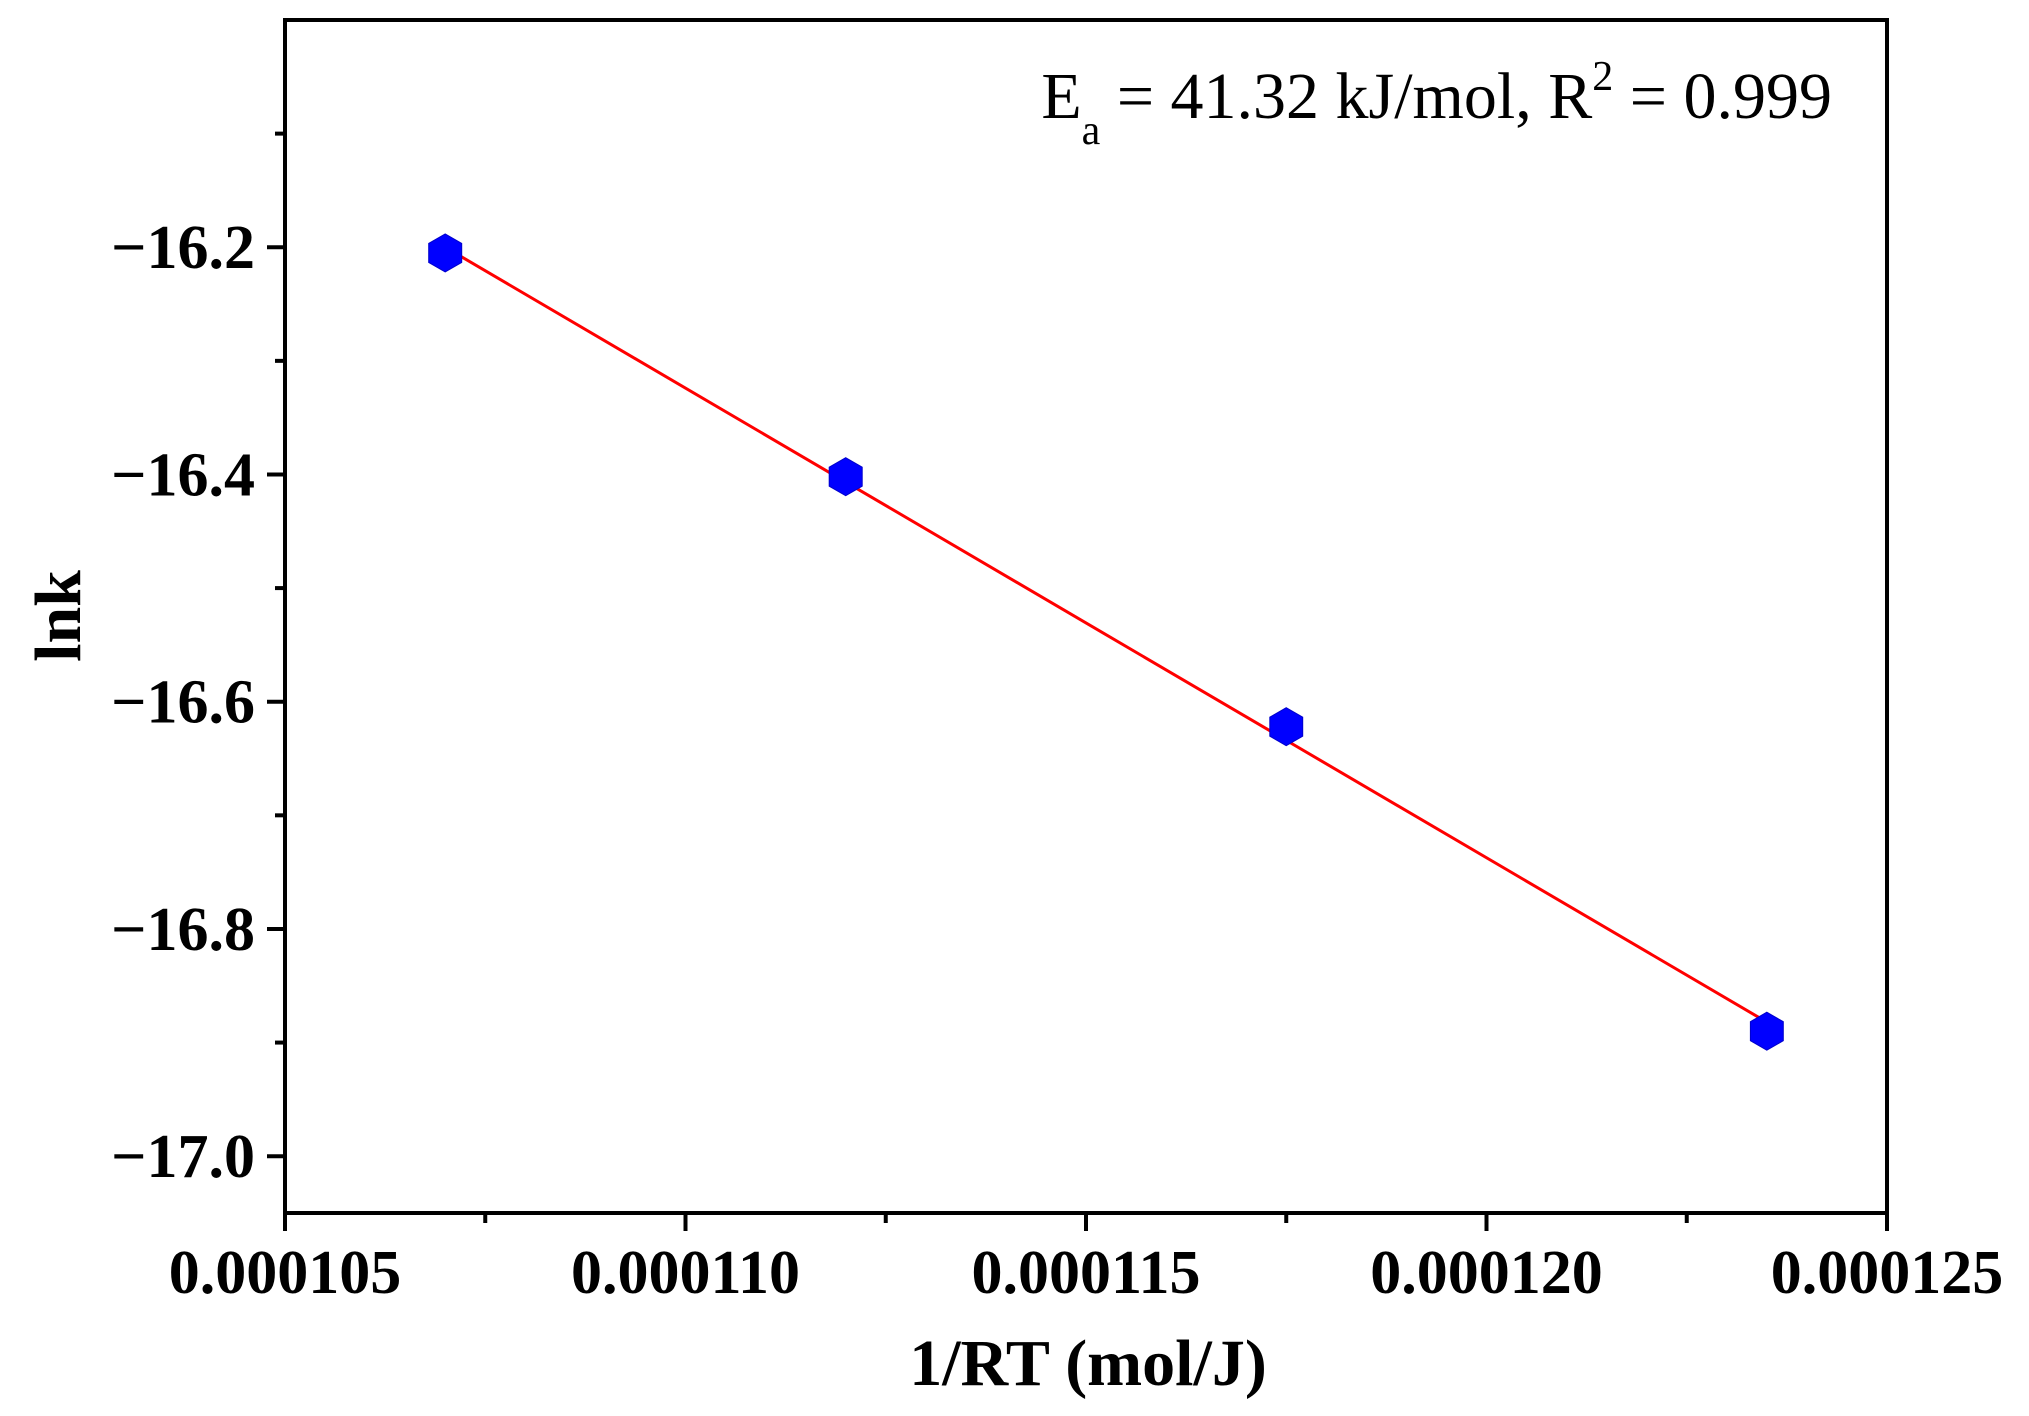 This screenshot has height=1416, width=2029. What do you see at coordinates (198, 661) in the screenshot?
I see `y-axis: −16.2 −16.4 −16.6 −16.8 −17.0` at bounding box center [198, 661].